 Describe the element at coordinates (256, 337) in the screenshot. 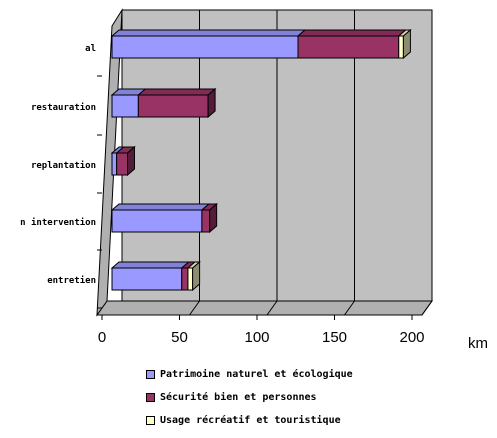

I see `x-tick-label: 100` at that location.